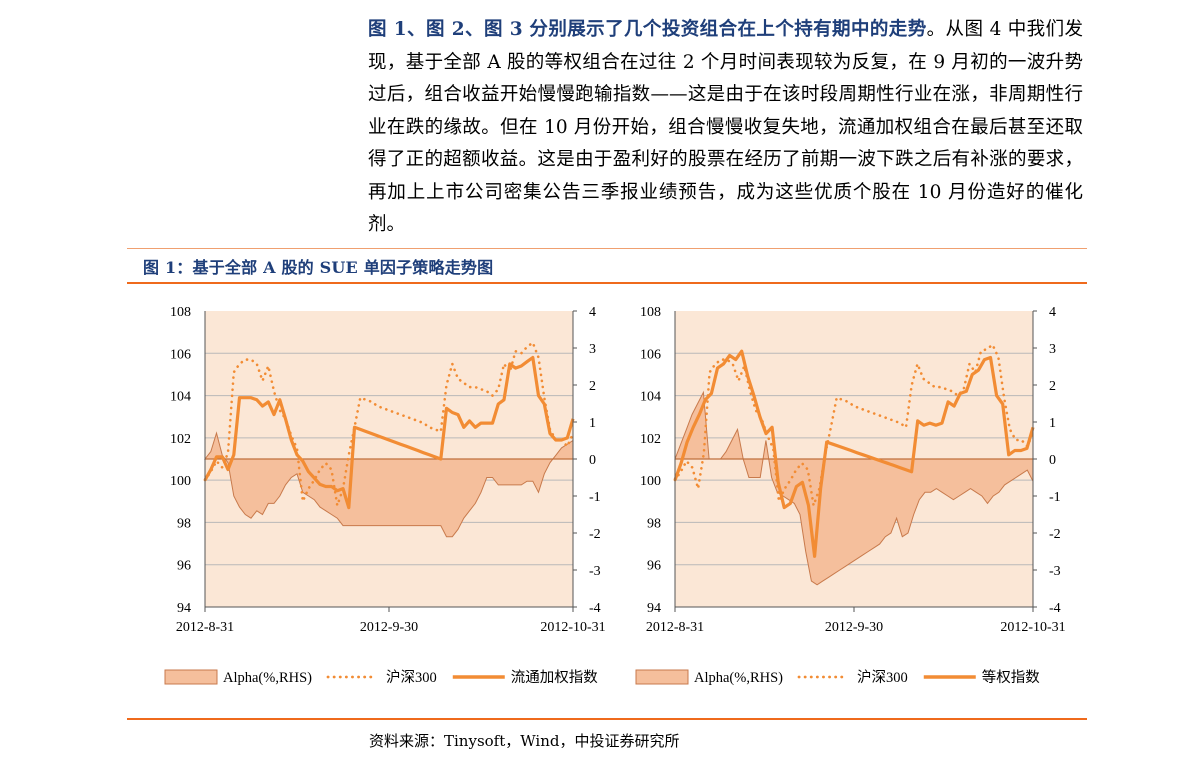 The image size is (1191, 770). Describe the element at coordinates (554, 677) in the screenshot. I see `legend-label: 流通加权指数` at that location.